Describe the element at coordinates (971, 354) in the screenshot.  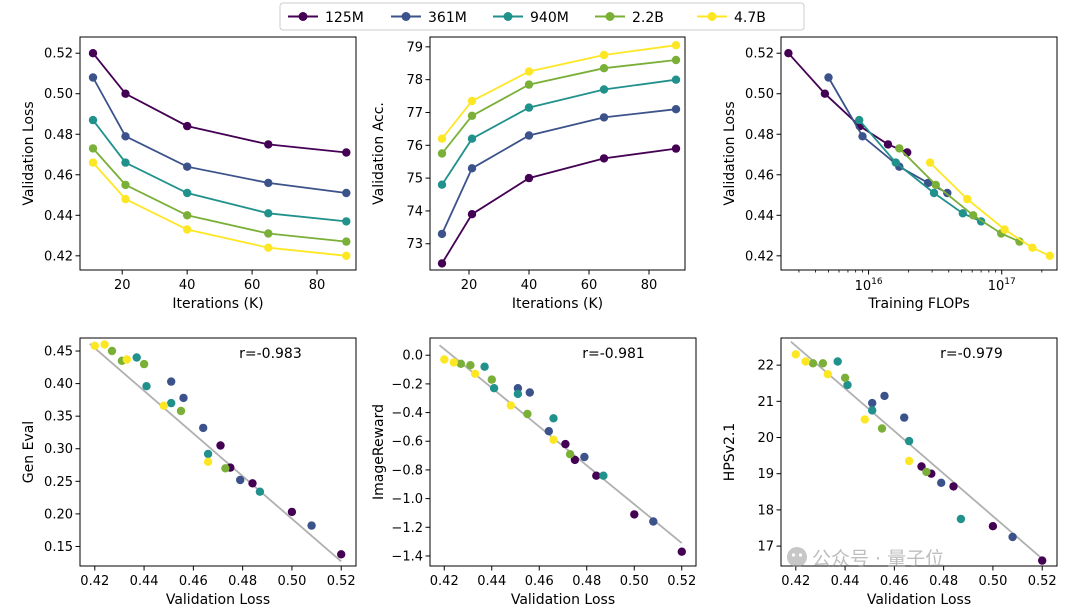
I see `correlation-annotation: r=-0.979` at that location.